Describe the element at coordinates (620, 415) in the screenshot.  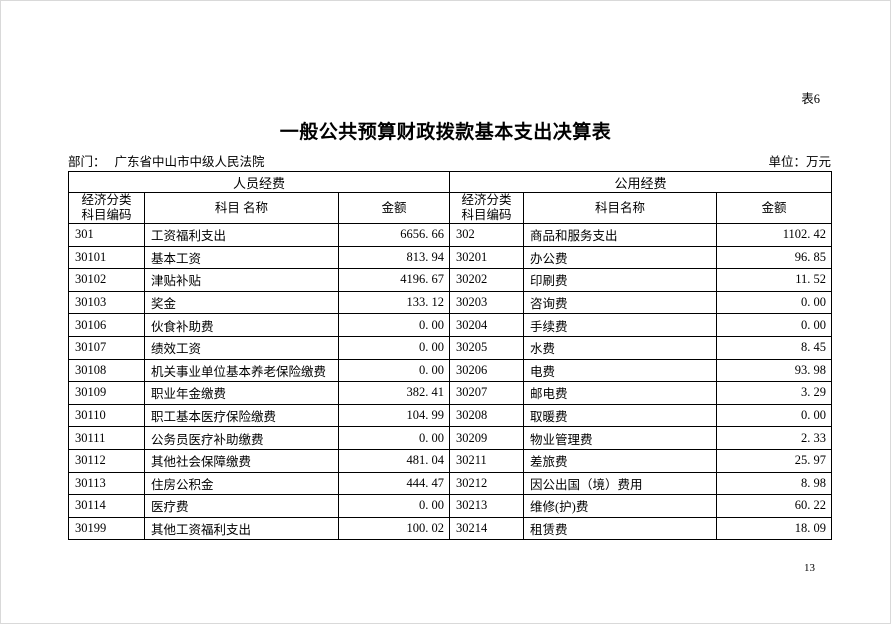
I see `public-name-cell: 取暖费` at that location.